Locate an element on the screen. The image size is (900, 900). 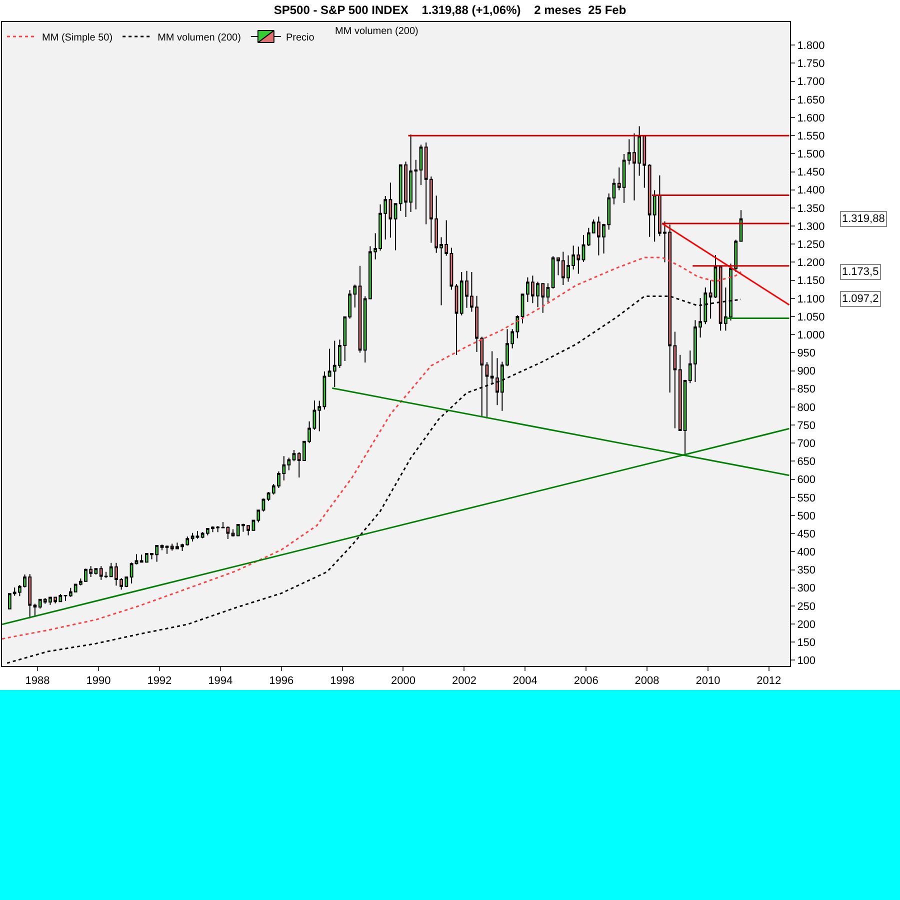
x-tick-label: 1992 is located at coordinates (159, 681).